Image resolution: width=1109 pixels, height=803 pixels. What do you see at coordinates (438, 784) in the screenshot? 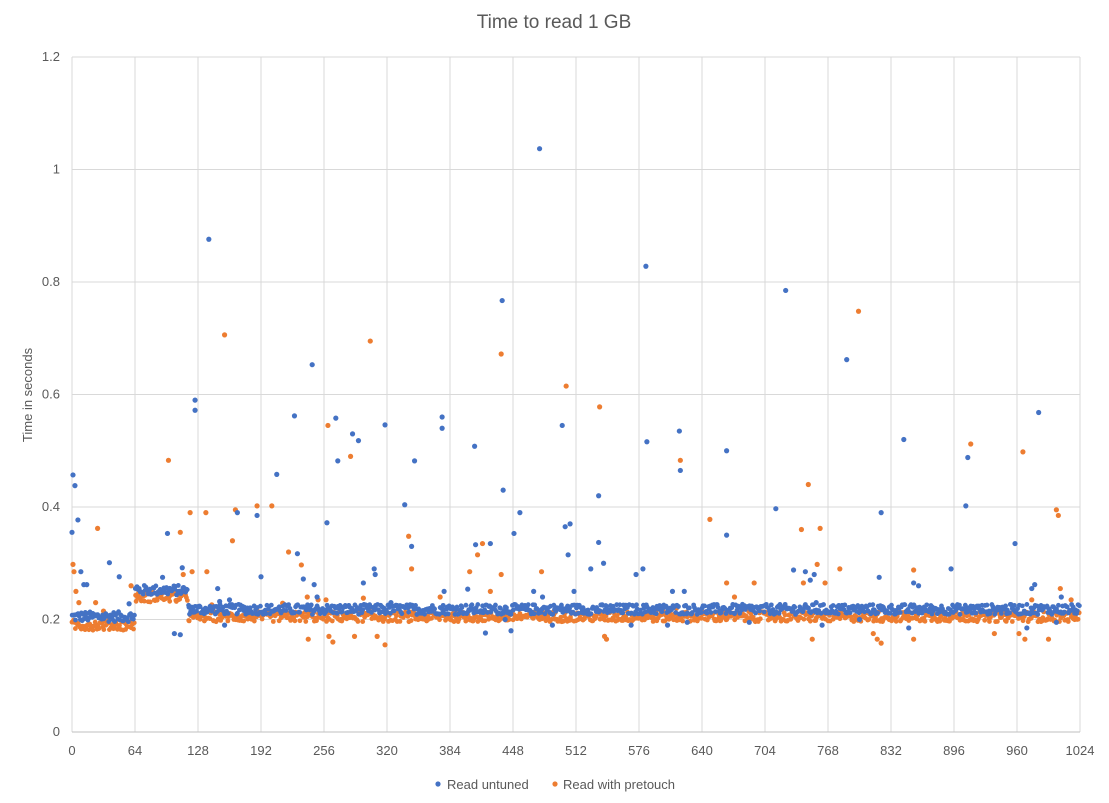
I see `legend-marker-read-untuned` at bounding box center [438, 784].